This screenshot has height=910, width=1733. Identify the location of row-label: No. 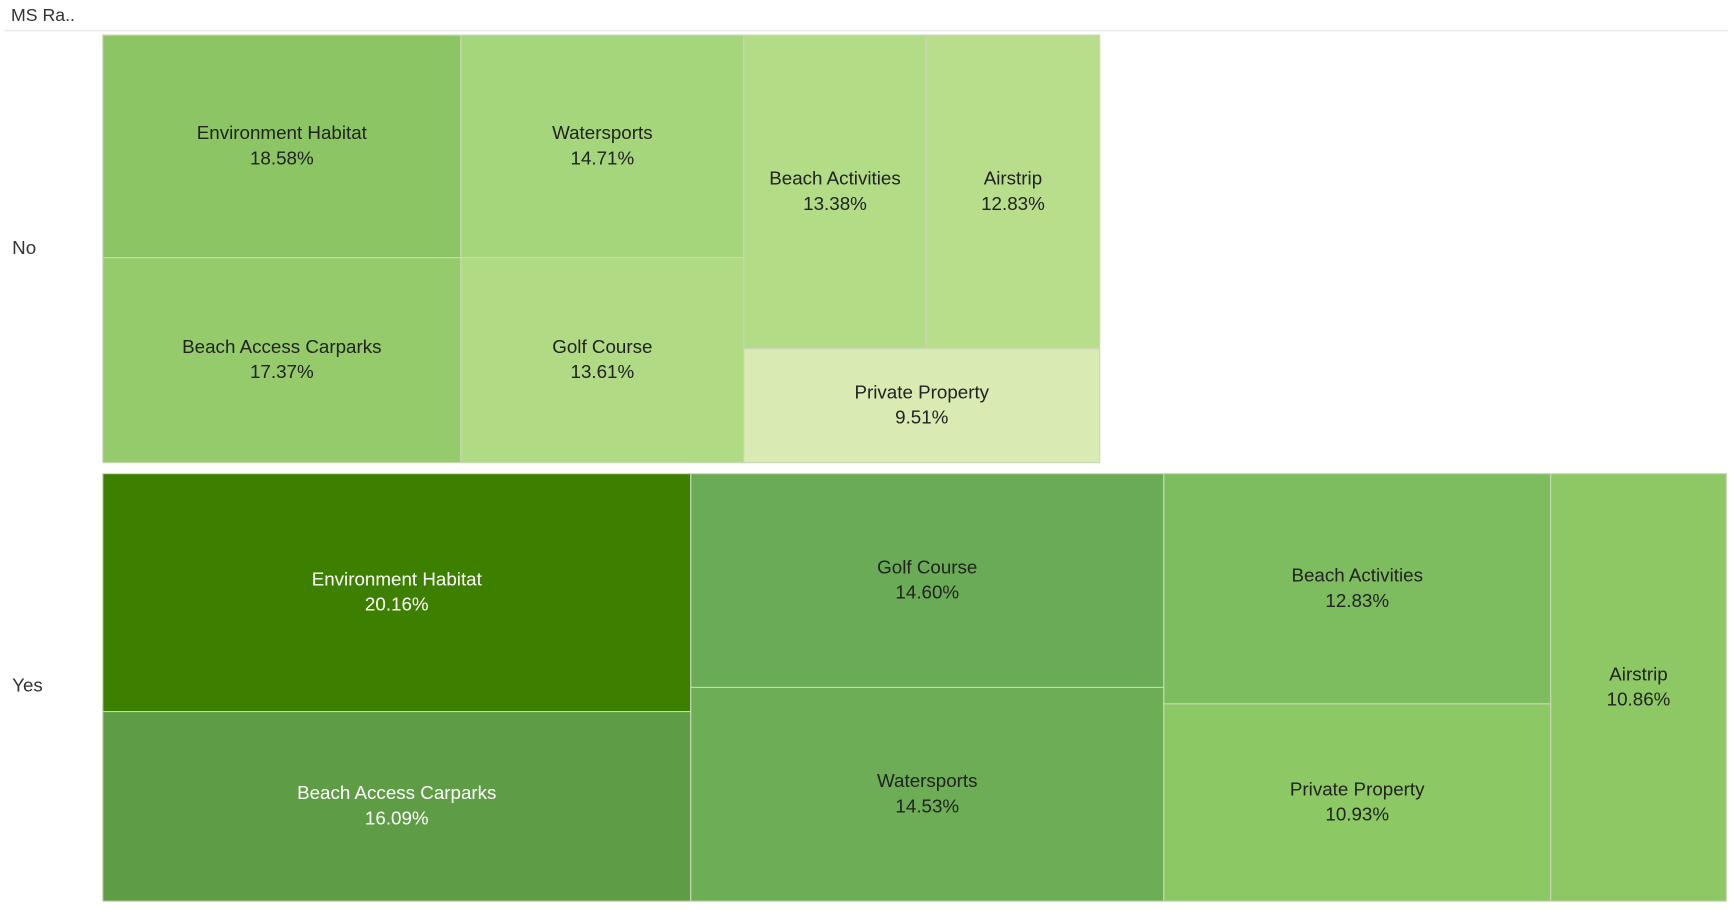
(24, 247).